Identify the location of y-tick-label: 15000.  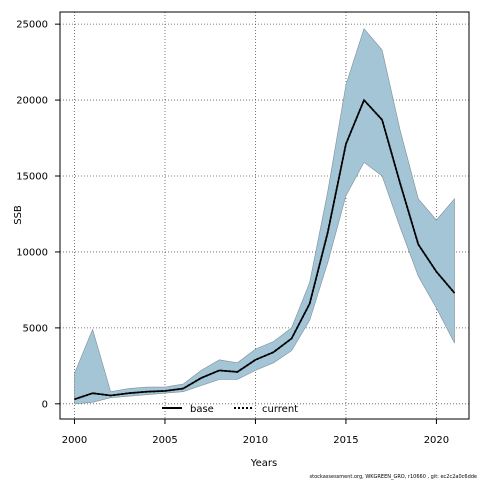
(32, 177).